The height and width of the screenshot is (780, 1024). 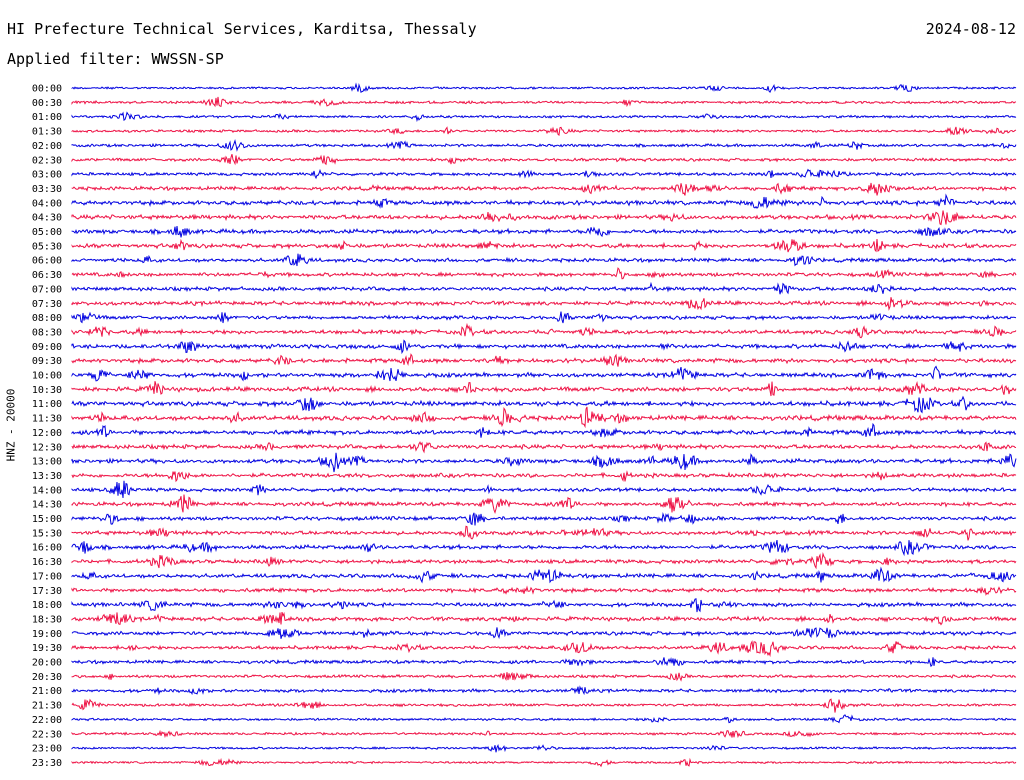 What do you see at coordinates (47, 691) in the screenshot?
I see `row-time-label: 21:00` at bounding box center [47, 691].